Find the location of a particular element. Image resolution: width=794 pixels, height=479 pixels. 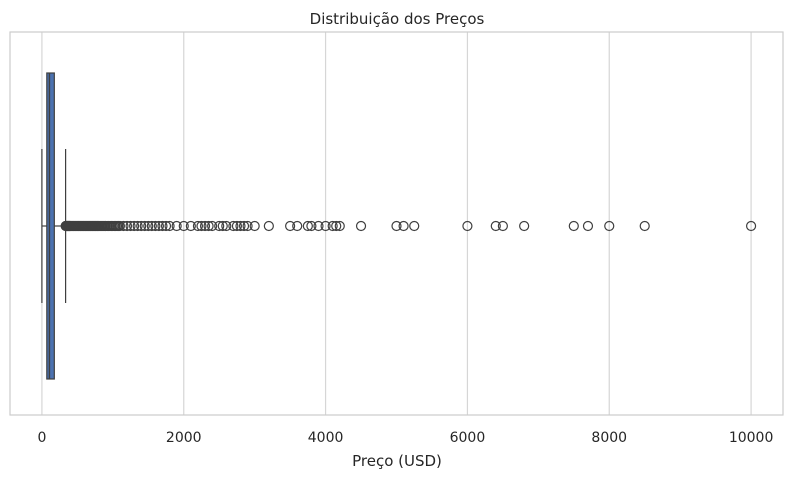

x-tick-label: 0 is located at coordinates (41, 438).